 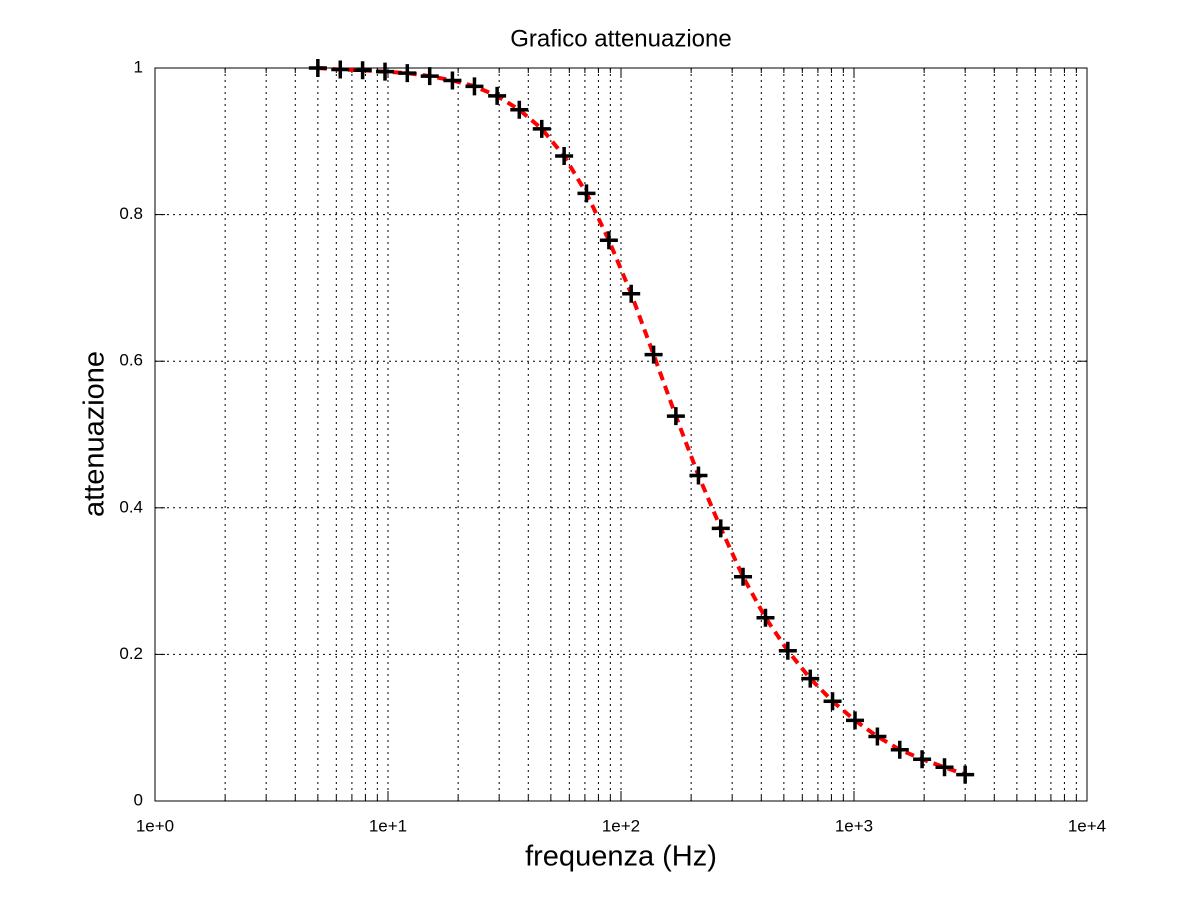 What do you see at coordinates (1087, 825) in the screenshot?
I see `x-tick-label: 1e+4` at bounding box center [1087, 825].